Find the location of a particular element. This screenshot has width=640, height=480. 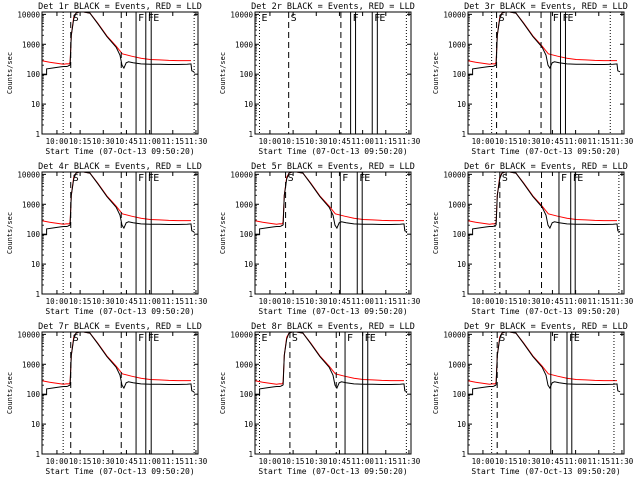

panel-5-marker-label: F is located at coordinates (345, 178).